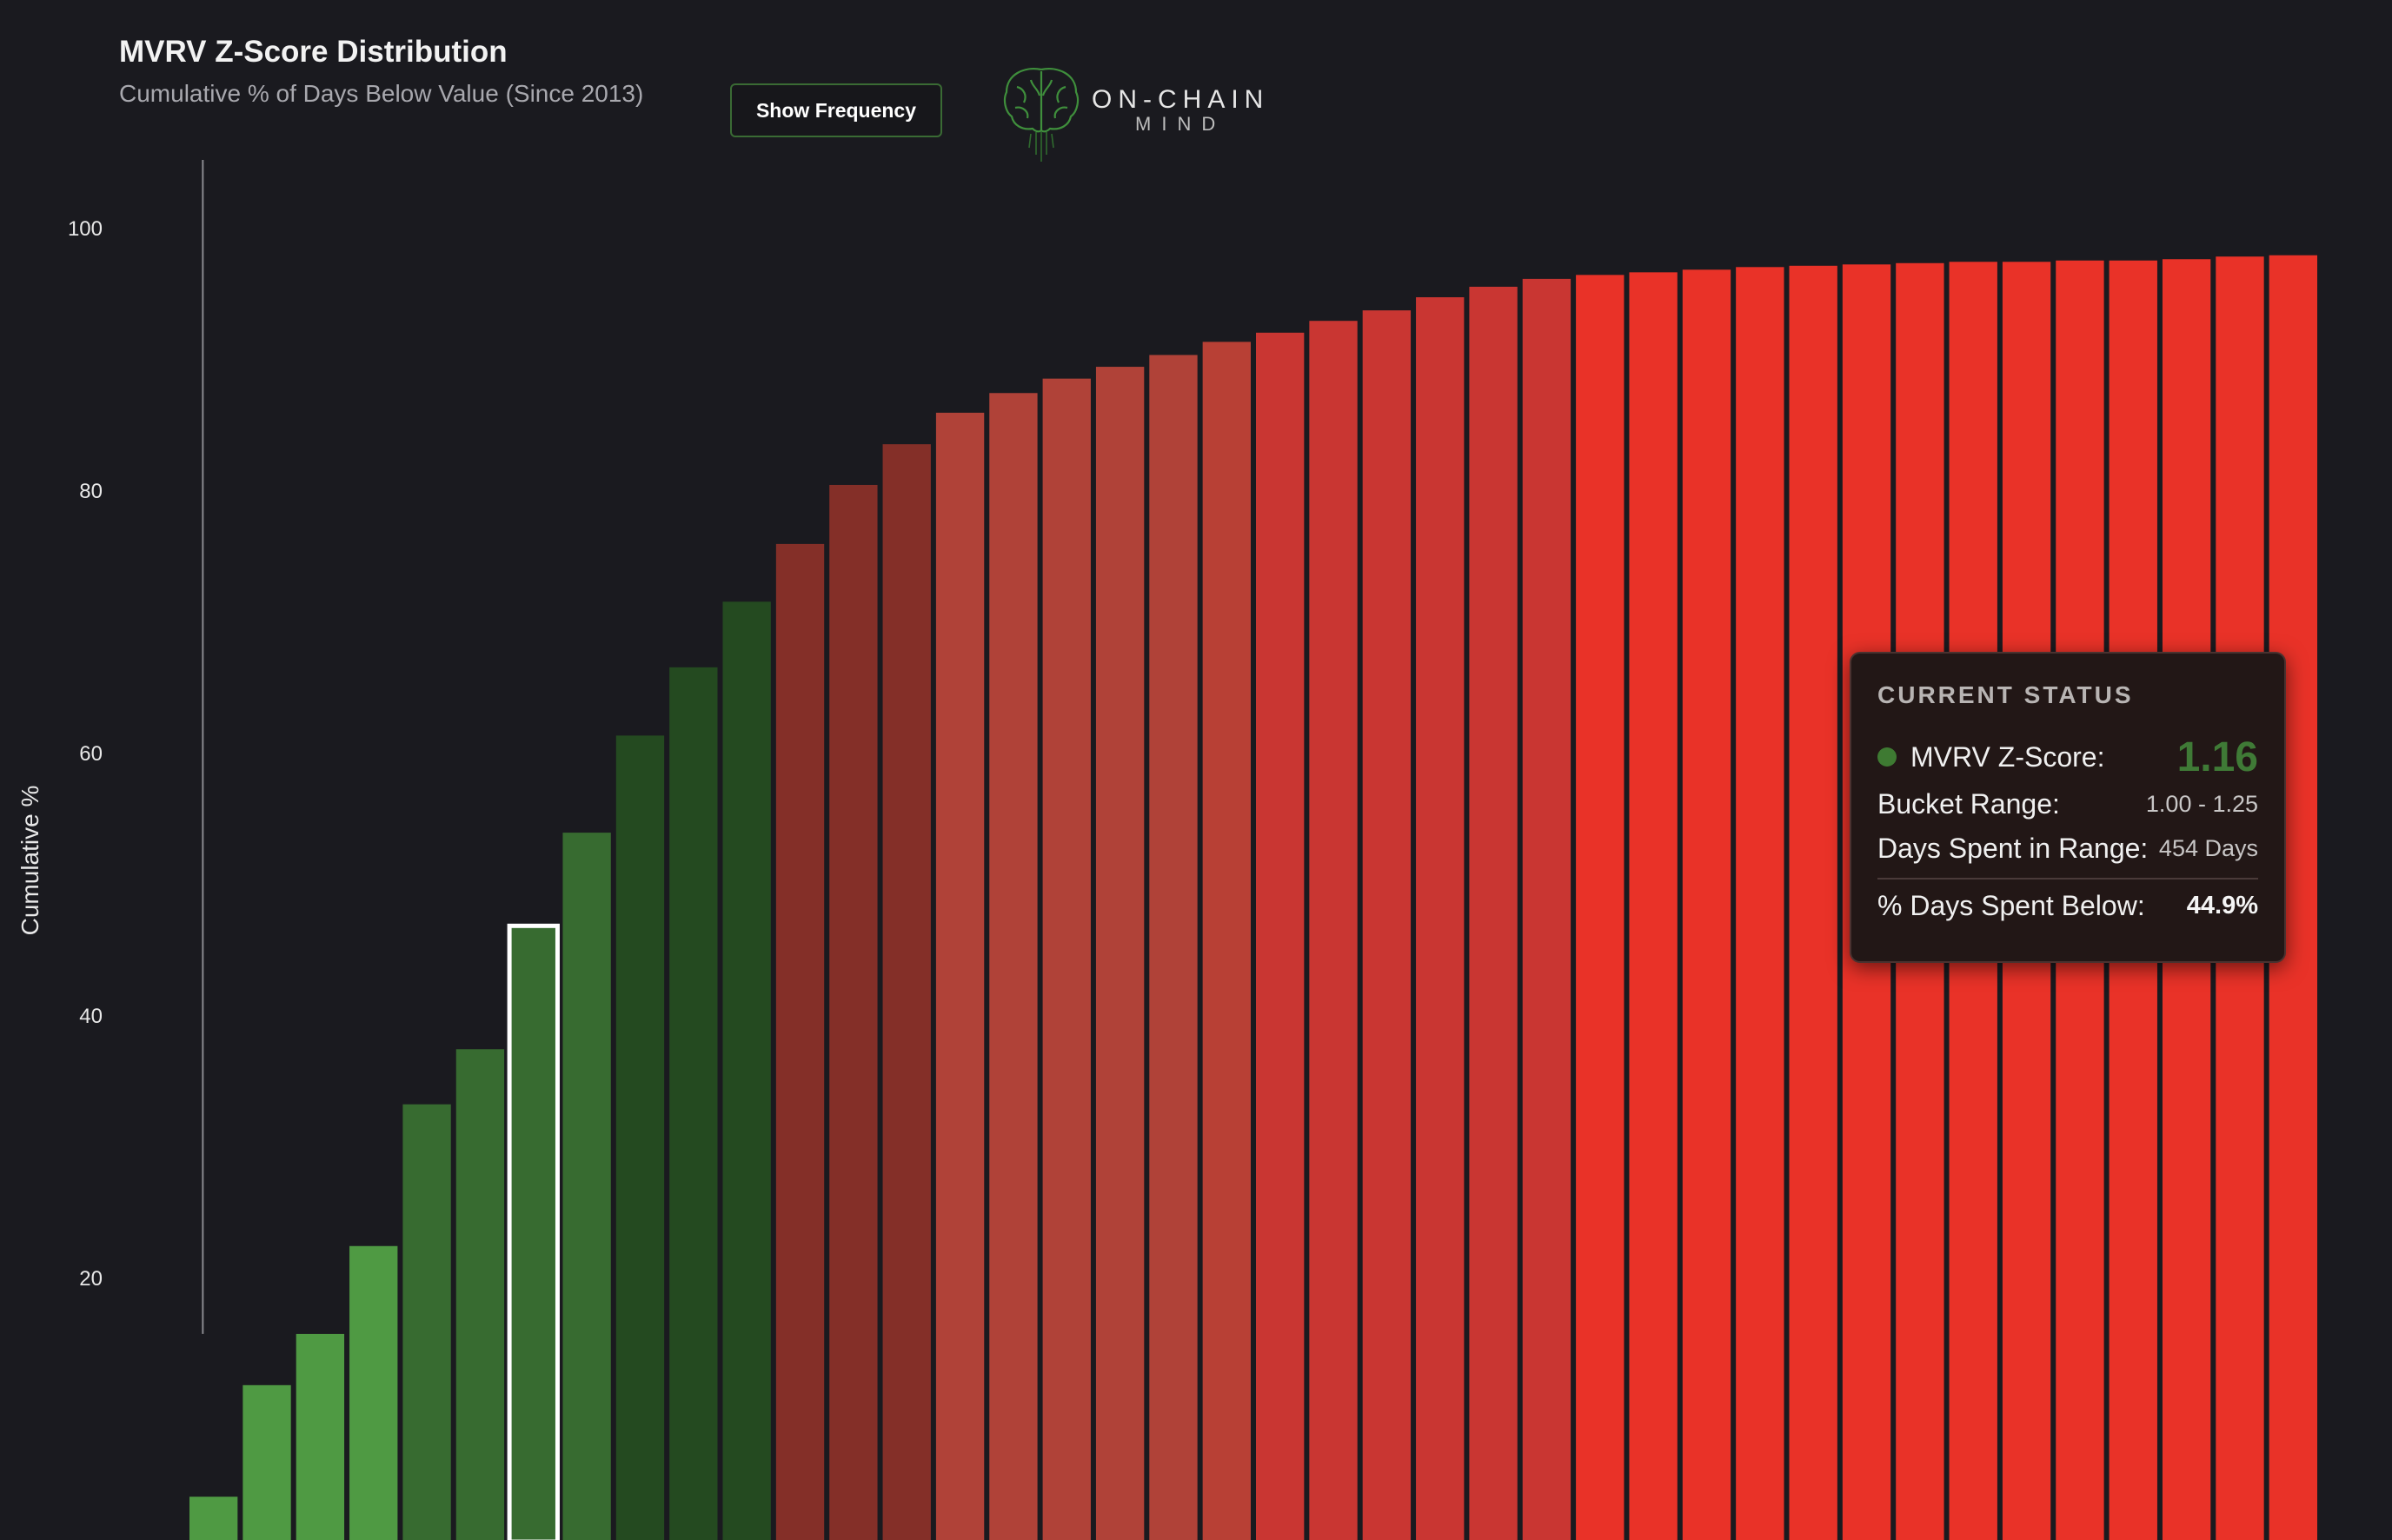 The width and height of the screenshot is (2392, 1540). I want to click on y-tick-label: 80, so click(91, 491).